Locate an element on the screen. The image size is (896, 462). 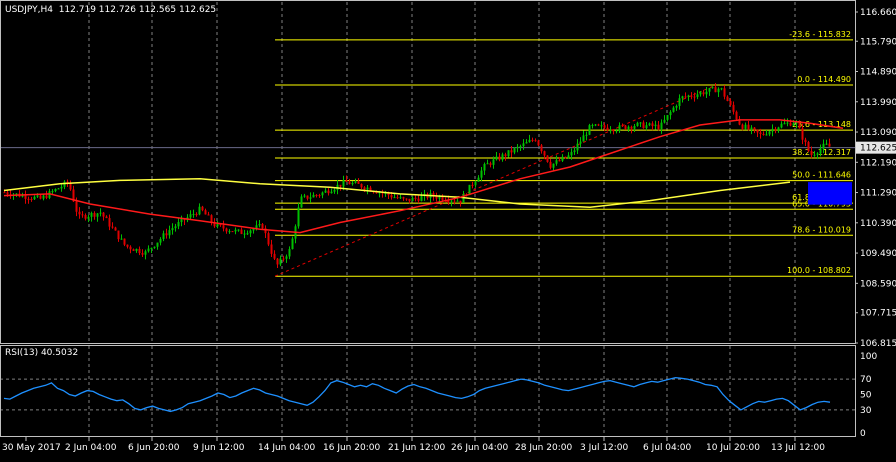
rsi-header: RSI(13) 40.5032 is located at coordinates (41, 353).